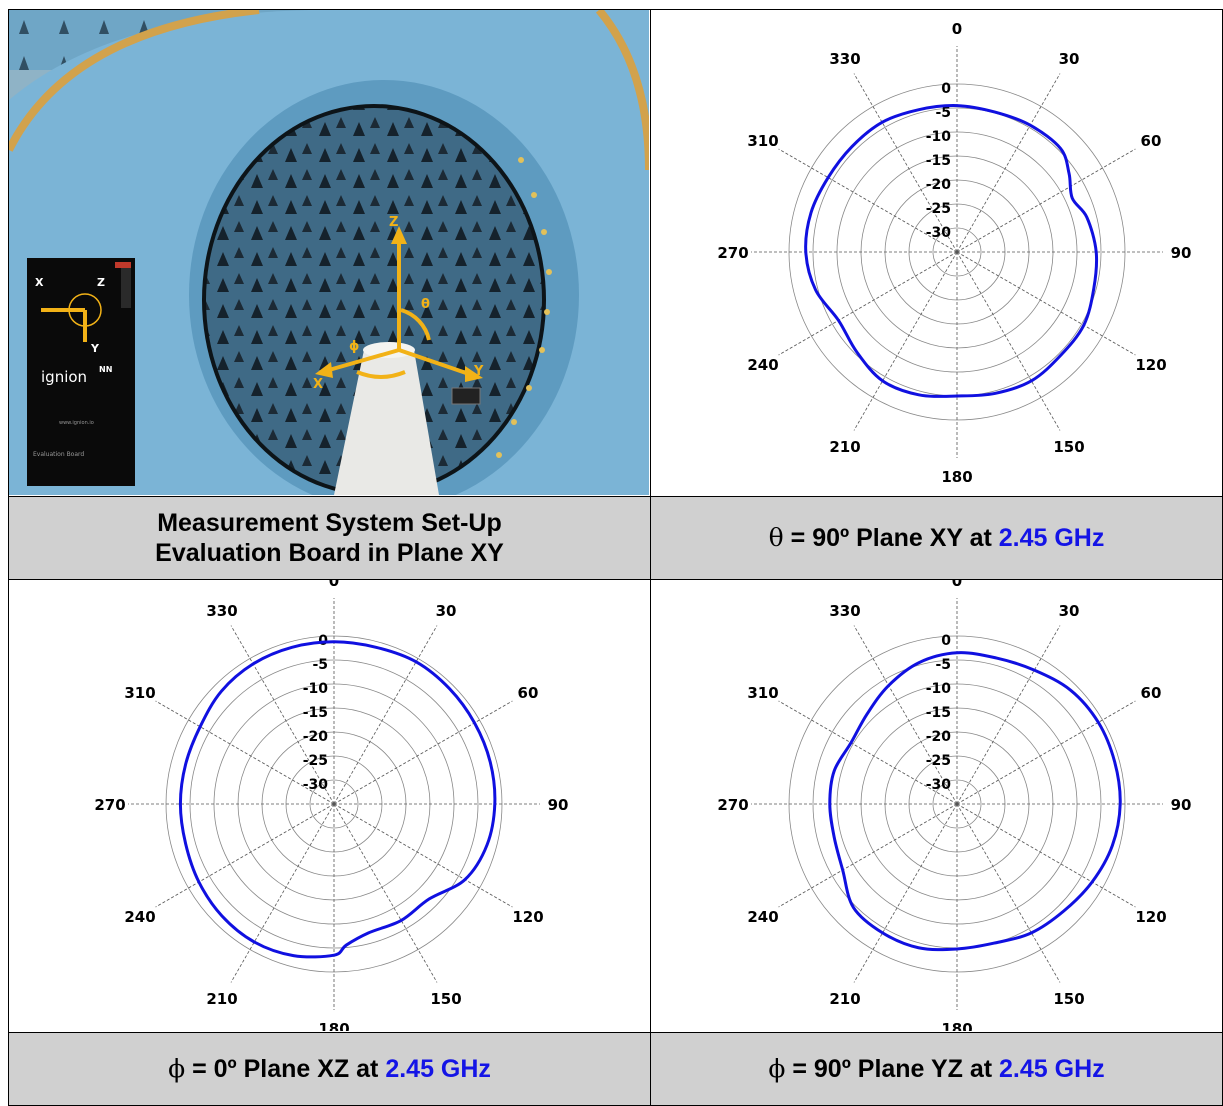  Describe the element at coordinates (58, 454) in the screenshot. I see `board-title: Evaluation Board` at that location.